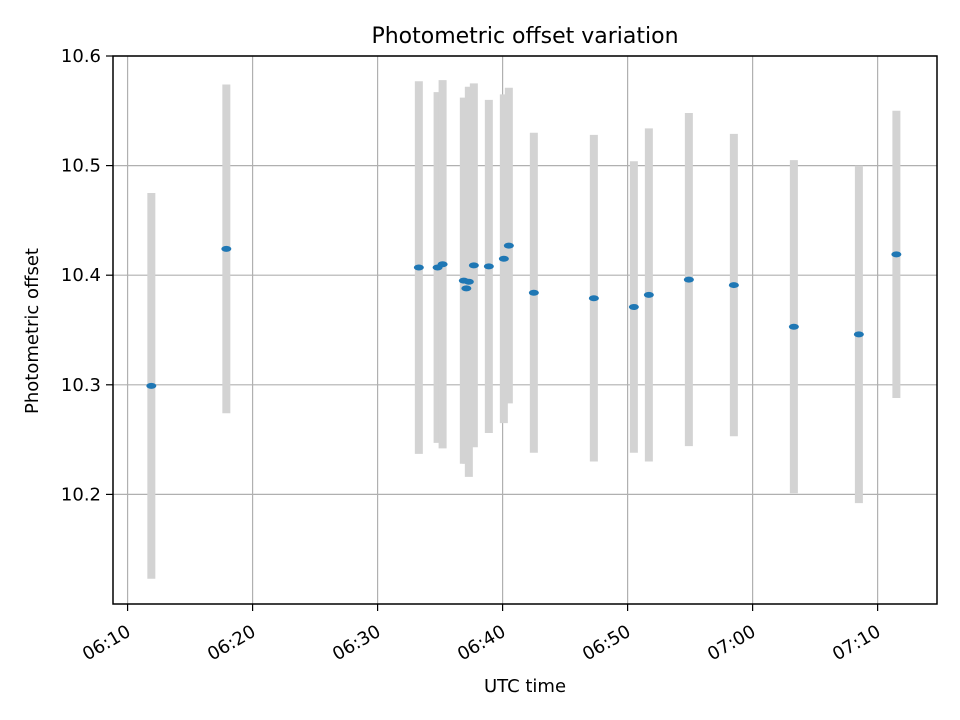 Image resolution: width=960 pixels, height=720 pixels. Describe the element at coordinates (32, 331) in the screenshot. I see `y-axis-label: Photometric offset` at that location.